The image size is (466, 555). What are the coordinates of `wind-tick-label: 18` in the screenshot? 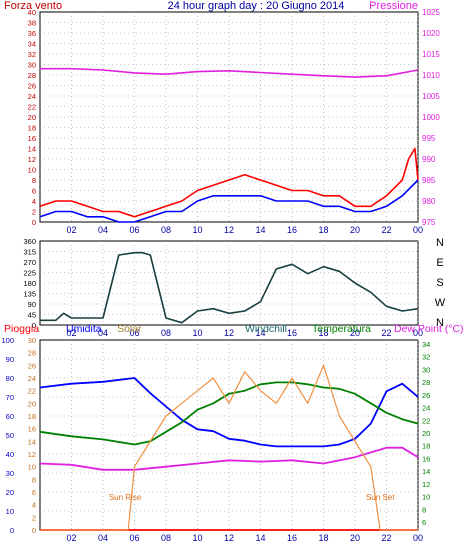 It's located at (32, 128).